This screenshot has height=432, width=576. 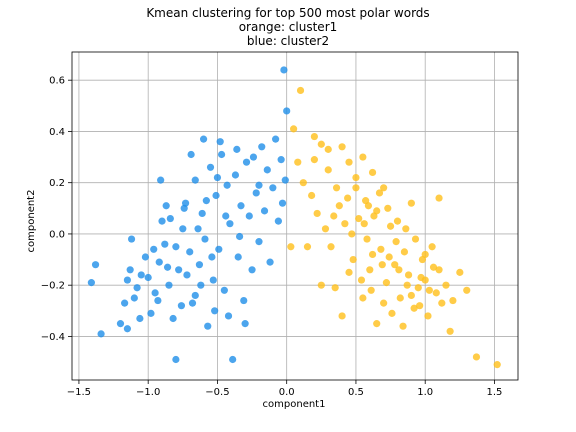 What do you see at coordinates (57, 132) in the screenshot?
I see `y-tick-label: 0.4` at bounding box center [57, 132].